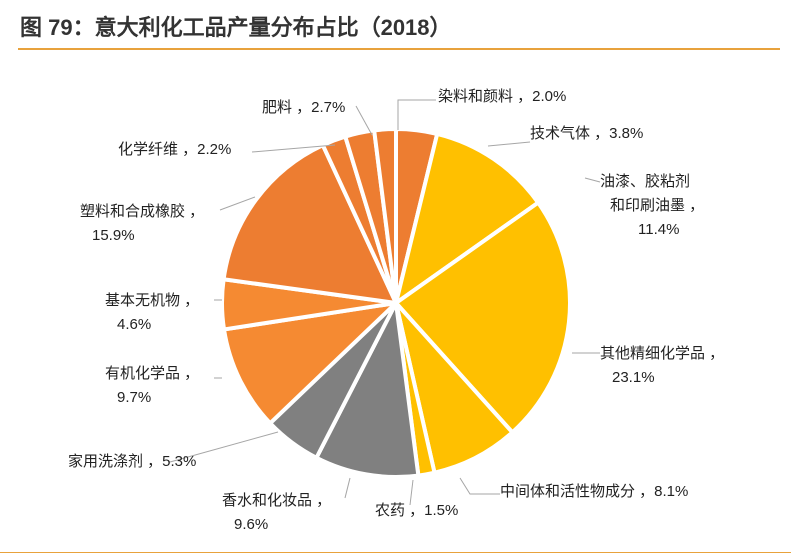 The image size is (791, 557). What do you see at coordinates (416, 510) in the screenshot?
I see `slice-label: 农药 ，1.5%` at bounding box center [416, 510].